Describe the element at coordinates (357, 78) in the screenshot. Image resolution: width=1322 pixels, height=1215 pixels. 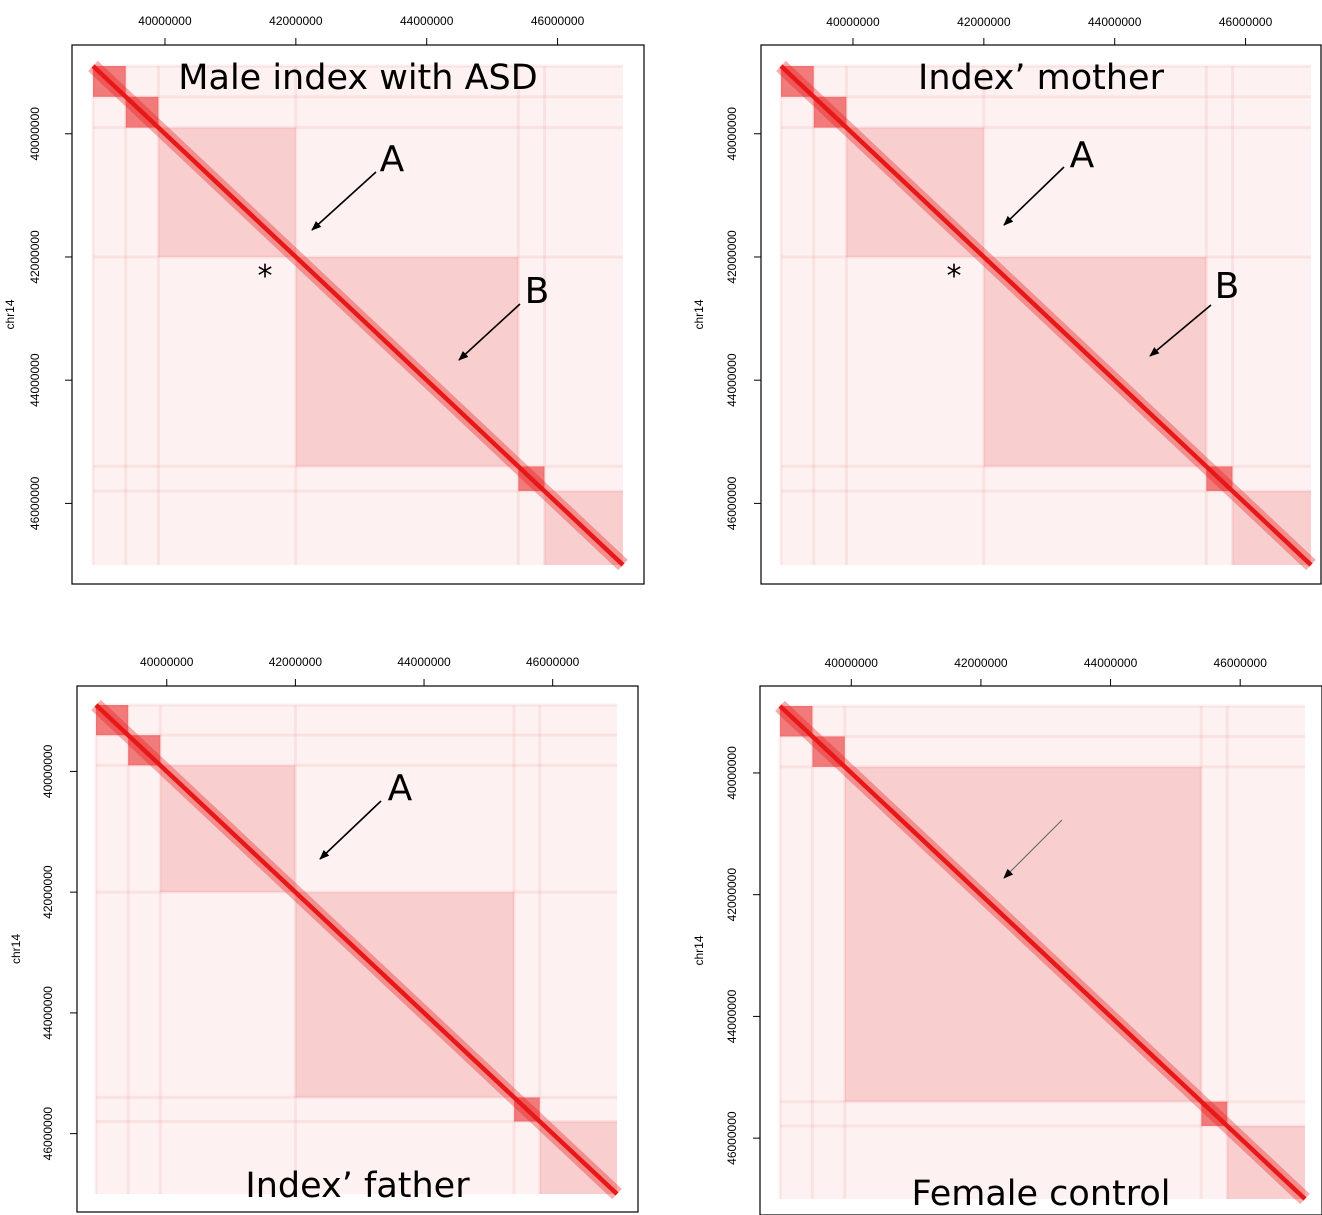
I see `panel-title: Male index with ASD` at that location.